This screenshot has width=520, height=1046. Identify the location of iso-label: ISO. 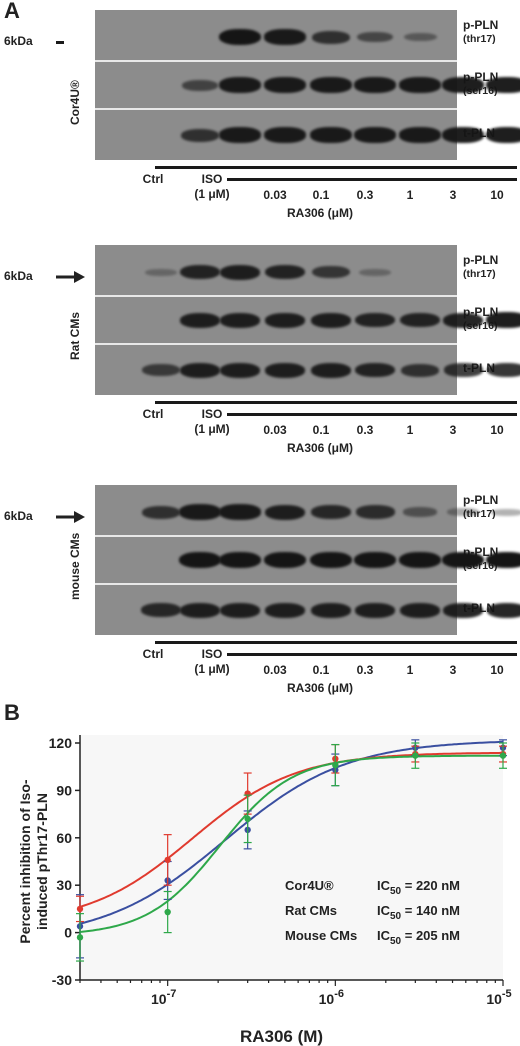
(212, 179).